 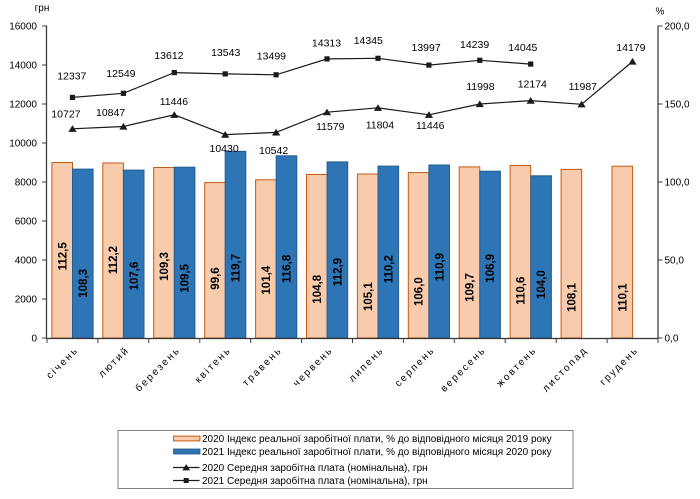 What do you see at coordinates (677, 27) in the screenshot?
I see `svg-text: 200,0` at bounding box center [677, 27].